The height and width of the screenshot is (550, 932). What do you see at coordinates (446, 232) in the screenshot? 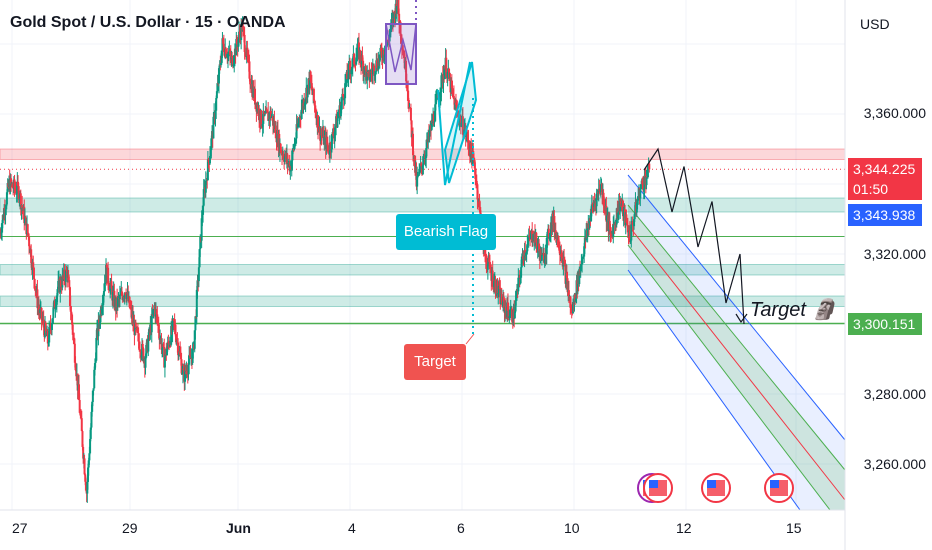
I see `bearish-flag-callout: Bearish Flag` at bounding box center [446, 232].